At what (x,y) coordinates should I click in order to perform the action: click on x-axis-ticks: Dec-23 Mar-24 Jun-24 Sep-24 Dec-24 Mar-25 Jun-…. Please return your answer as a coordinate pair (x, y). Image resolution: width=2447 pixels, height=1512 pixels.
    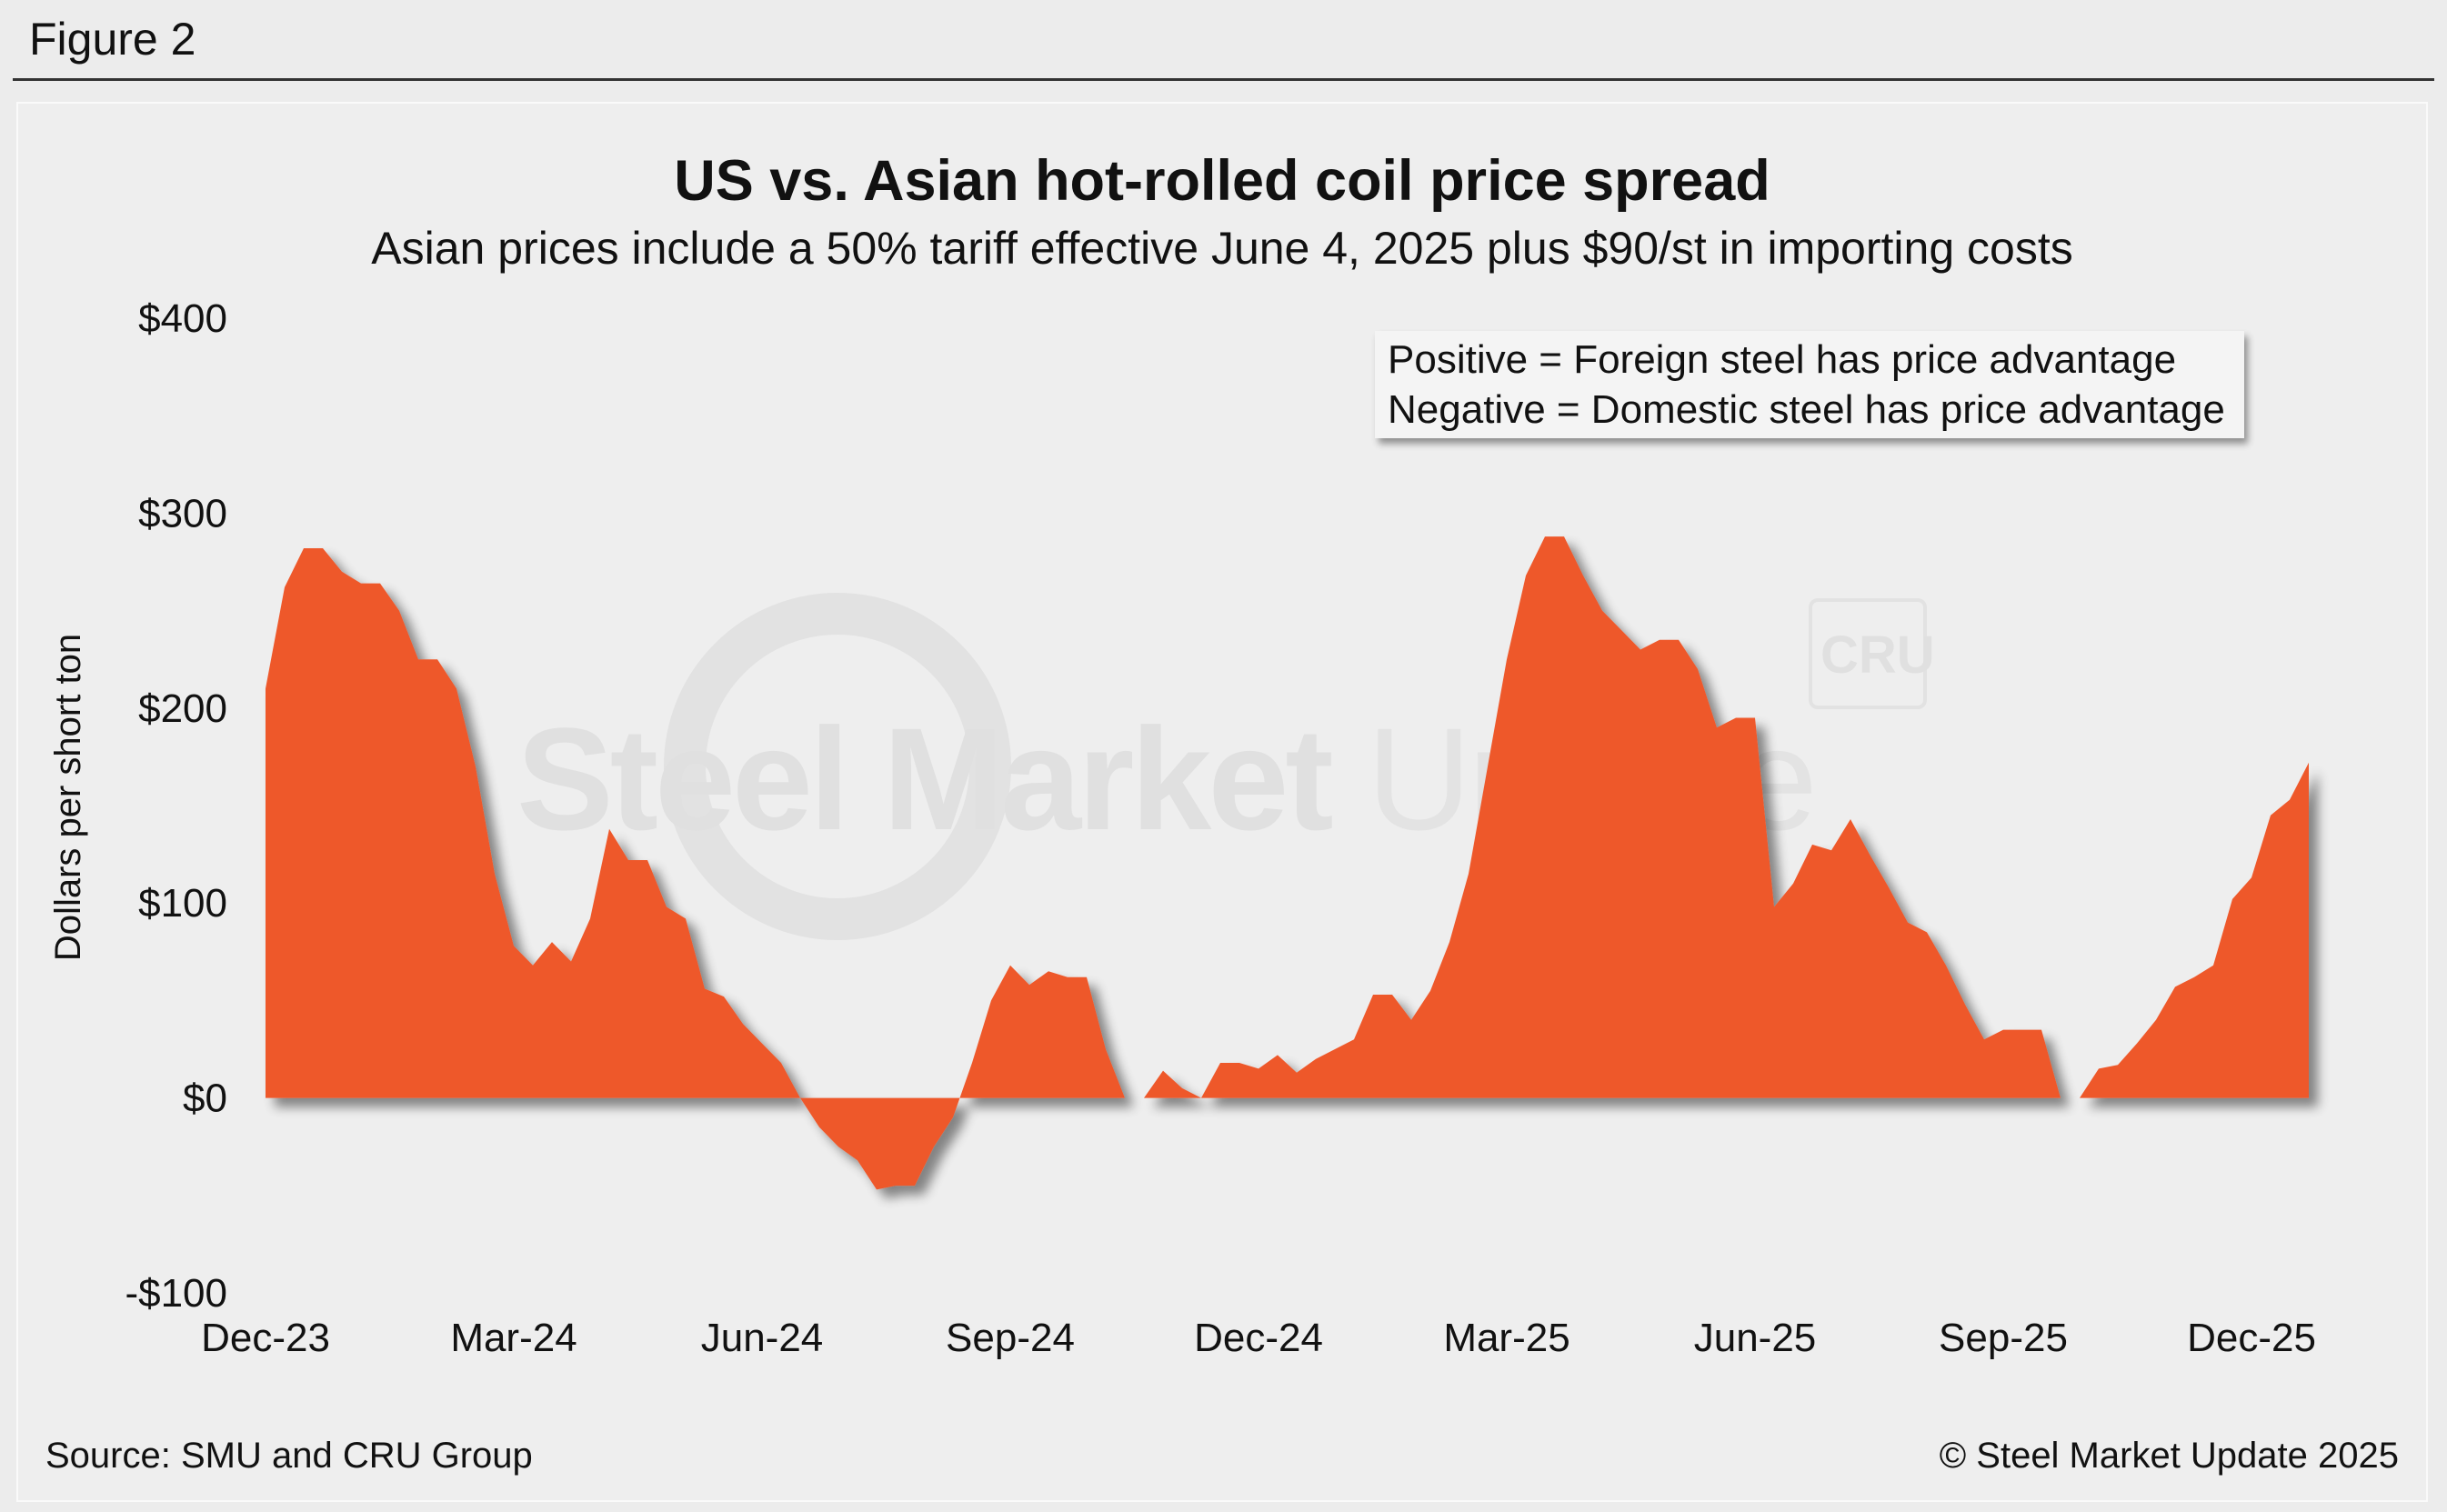
    Looking at the image, I should click on (1259, 1338).